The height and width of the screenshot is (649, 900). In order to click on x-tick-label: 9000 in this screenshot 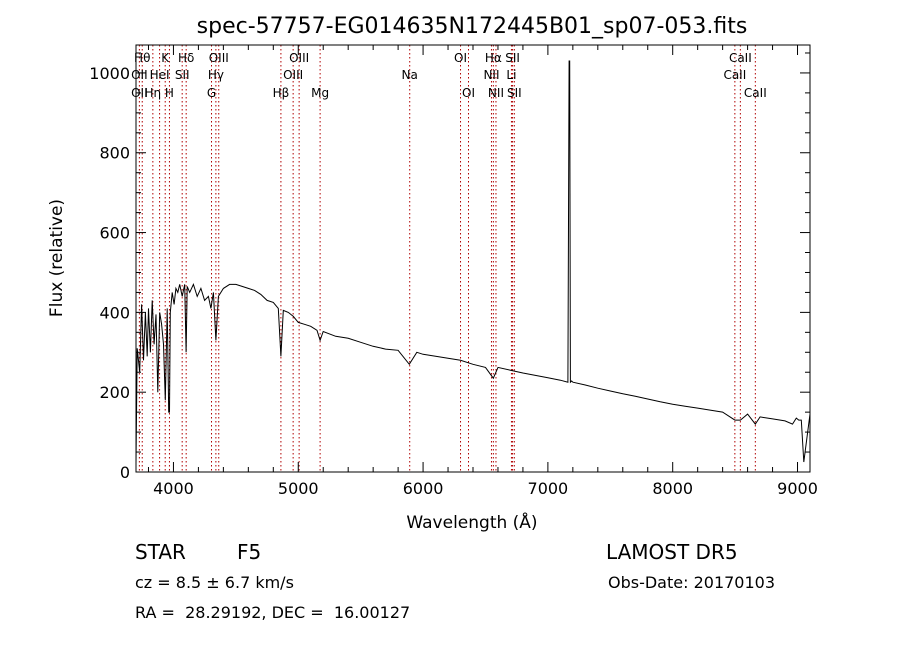, I will do `click(797, 488)`.